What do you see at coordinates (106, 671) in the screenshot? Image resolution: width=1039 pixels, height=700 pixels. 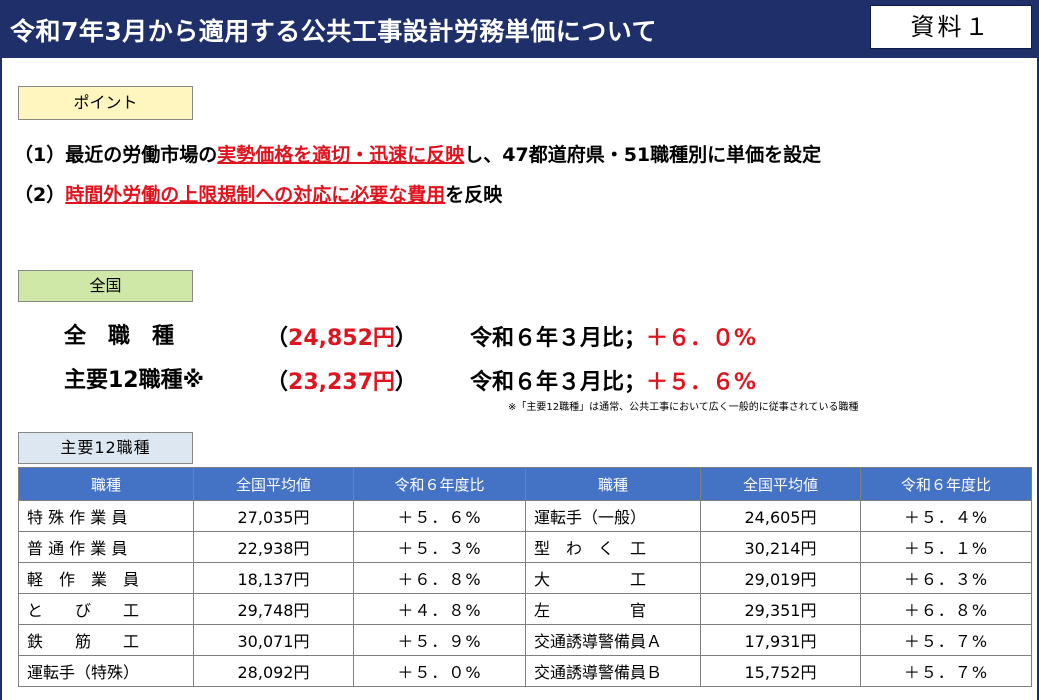 I see `occupation-cell: 運転手（特殊）` at bounding box center [106, 671].